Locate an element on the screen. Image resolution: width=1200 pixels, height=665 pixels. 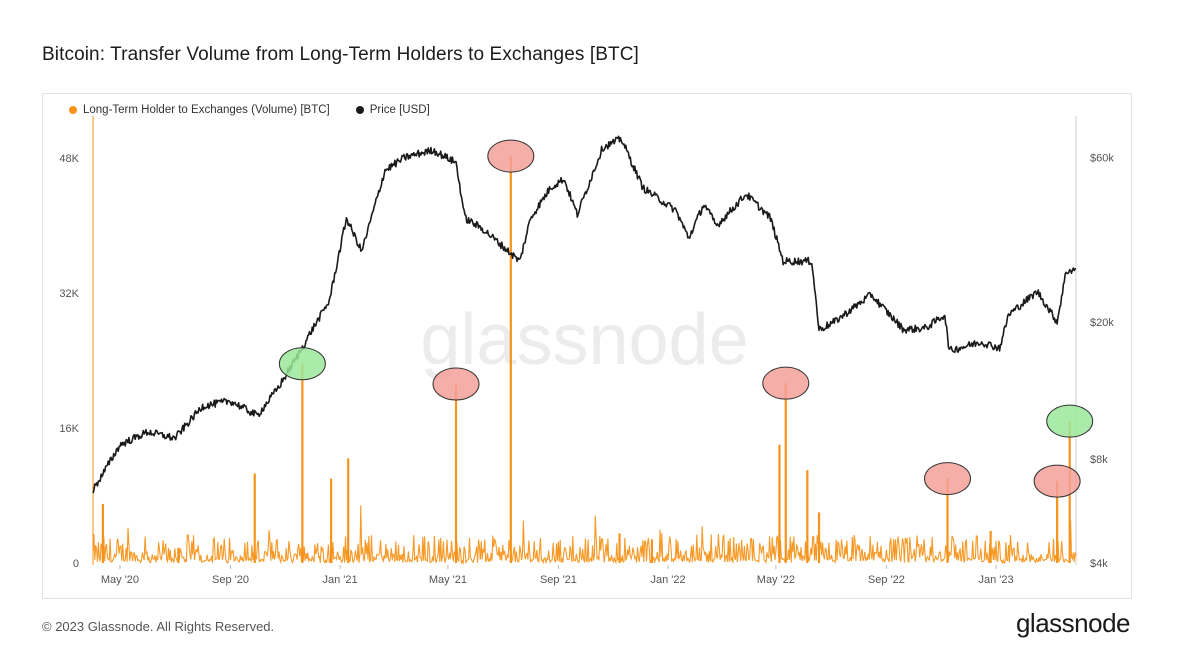
y-tick-right-1: $8k is located at coordinates (1099, 460).